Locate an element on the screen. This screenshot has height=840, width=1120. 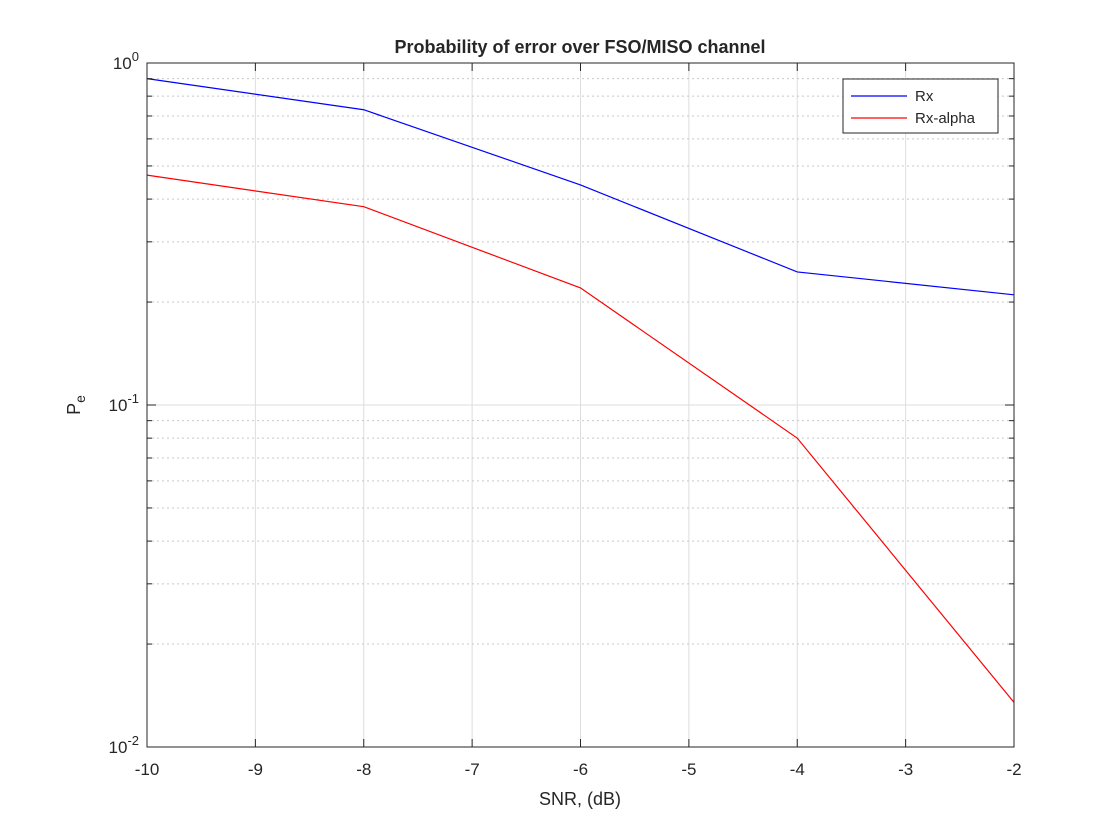
legend: Rx Rx-alpha is located at coordinates (920, 106).